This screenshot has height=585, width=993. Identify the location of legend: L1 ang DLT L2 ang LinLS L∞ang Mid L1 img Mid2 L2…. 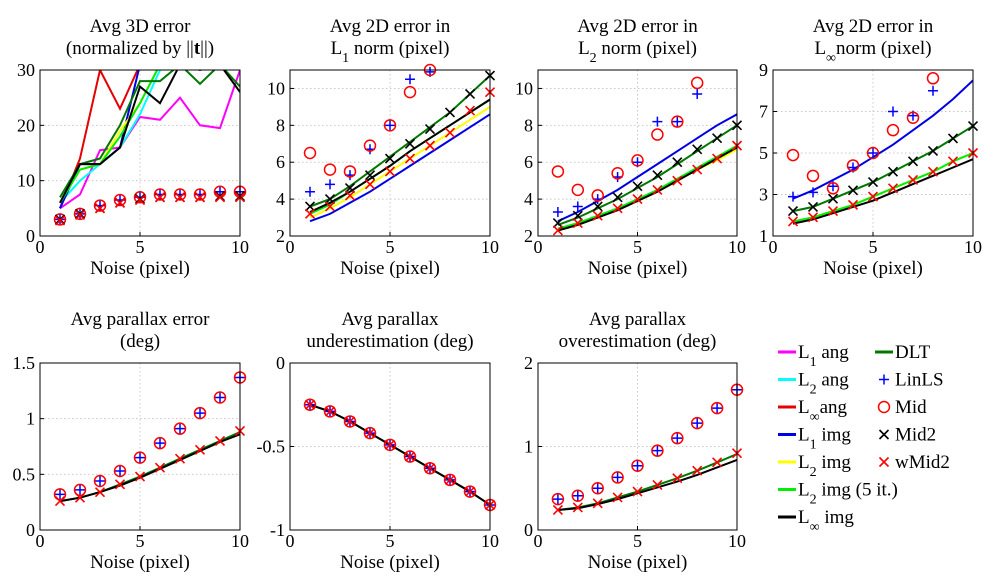
(864, 438).